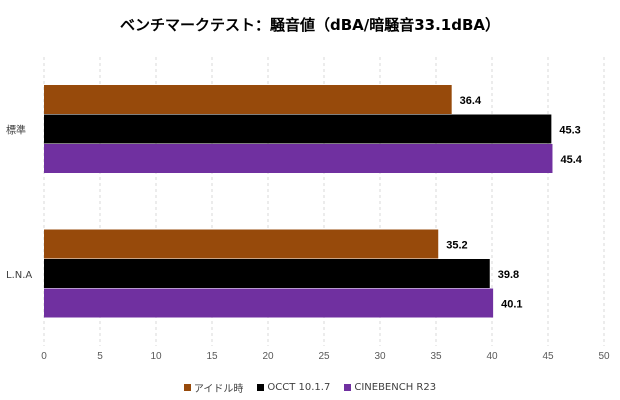 This screenshot has width=620, height=400. I want to click on legend-item: アイドル時, so click(213, 387).